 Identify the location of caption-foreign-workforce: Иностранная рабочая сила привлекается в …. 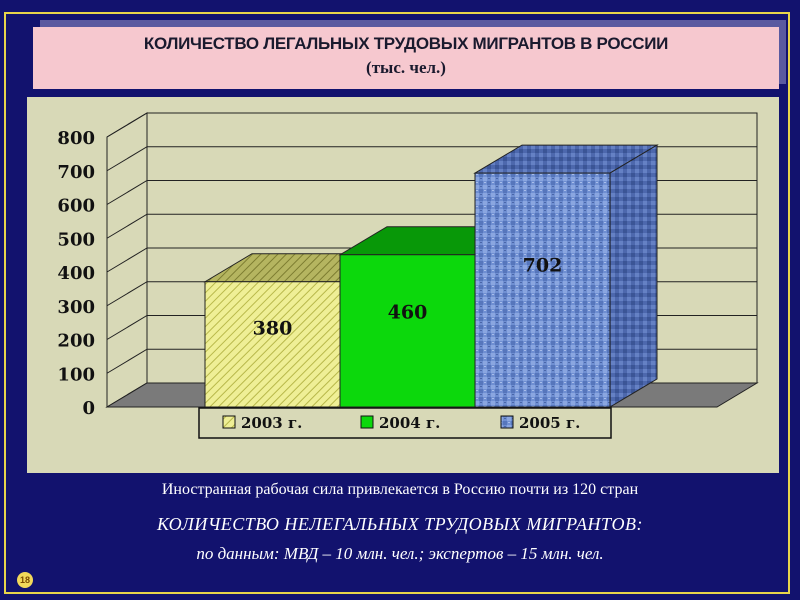
(400, 489).